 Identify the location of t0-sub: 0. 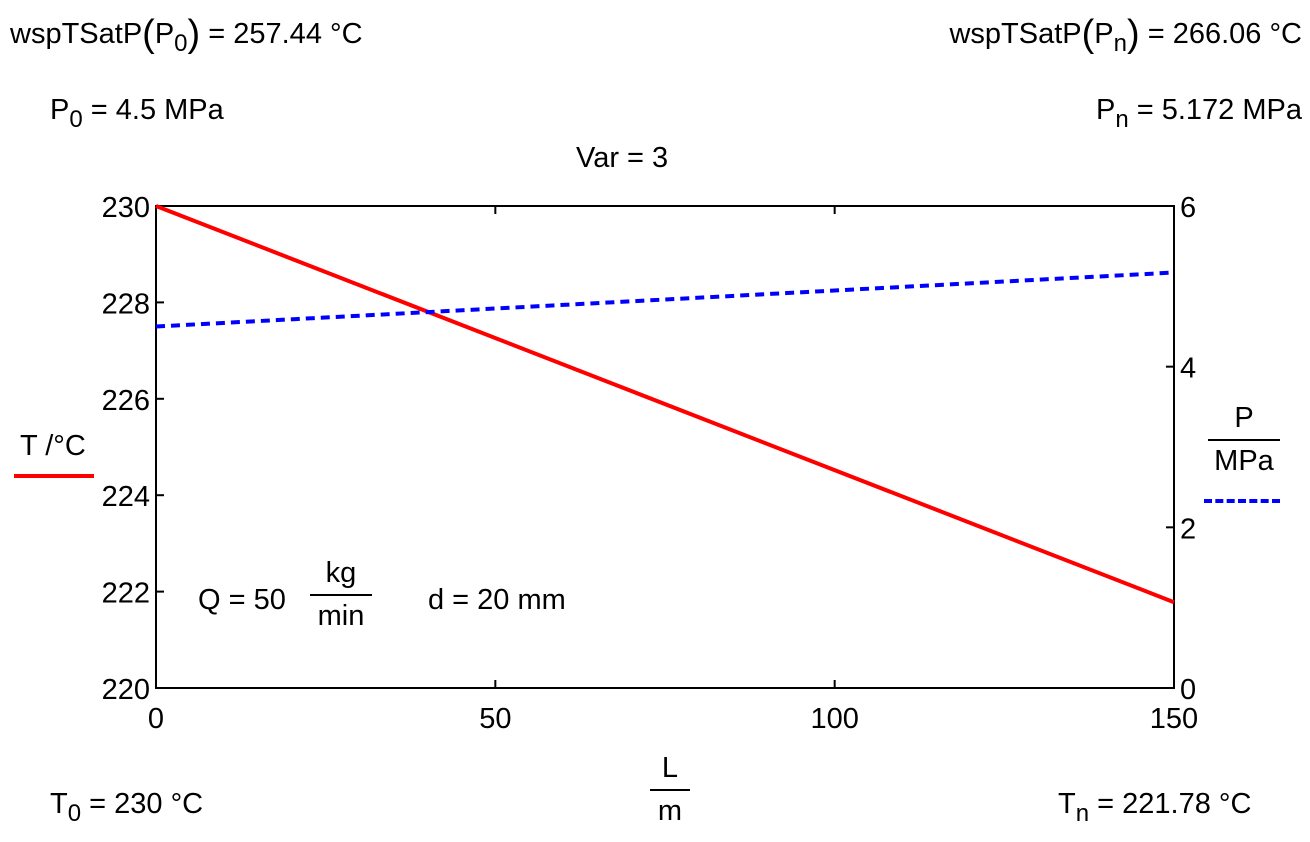
(74, 813).